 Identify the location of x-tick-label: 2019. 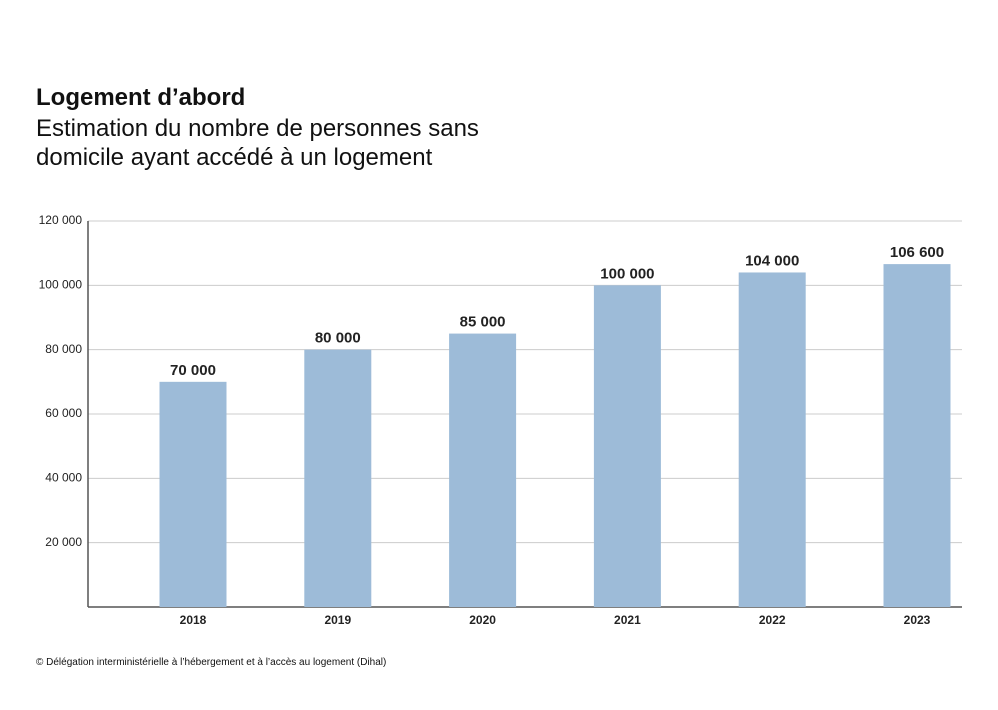
(337, 620).